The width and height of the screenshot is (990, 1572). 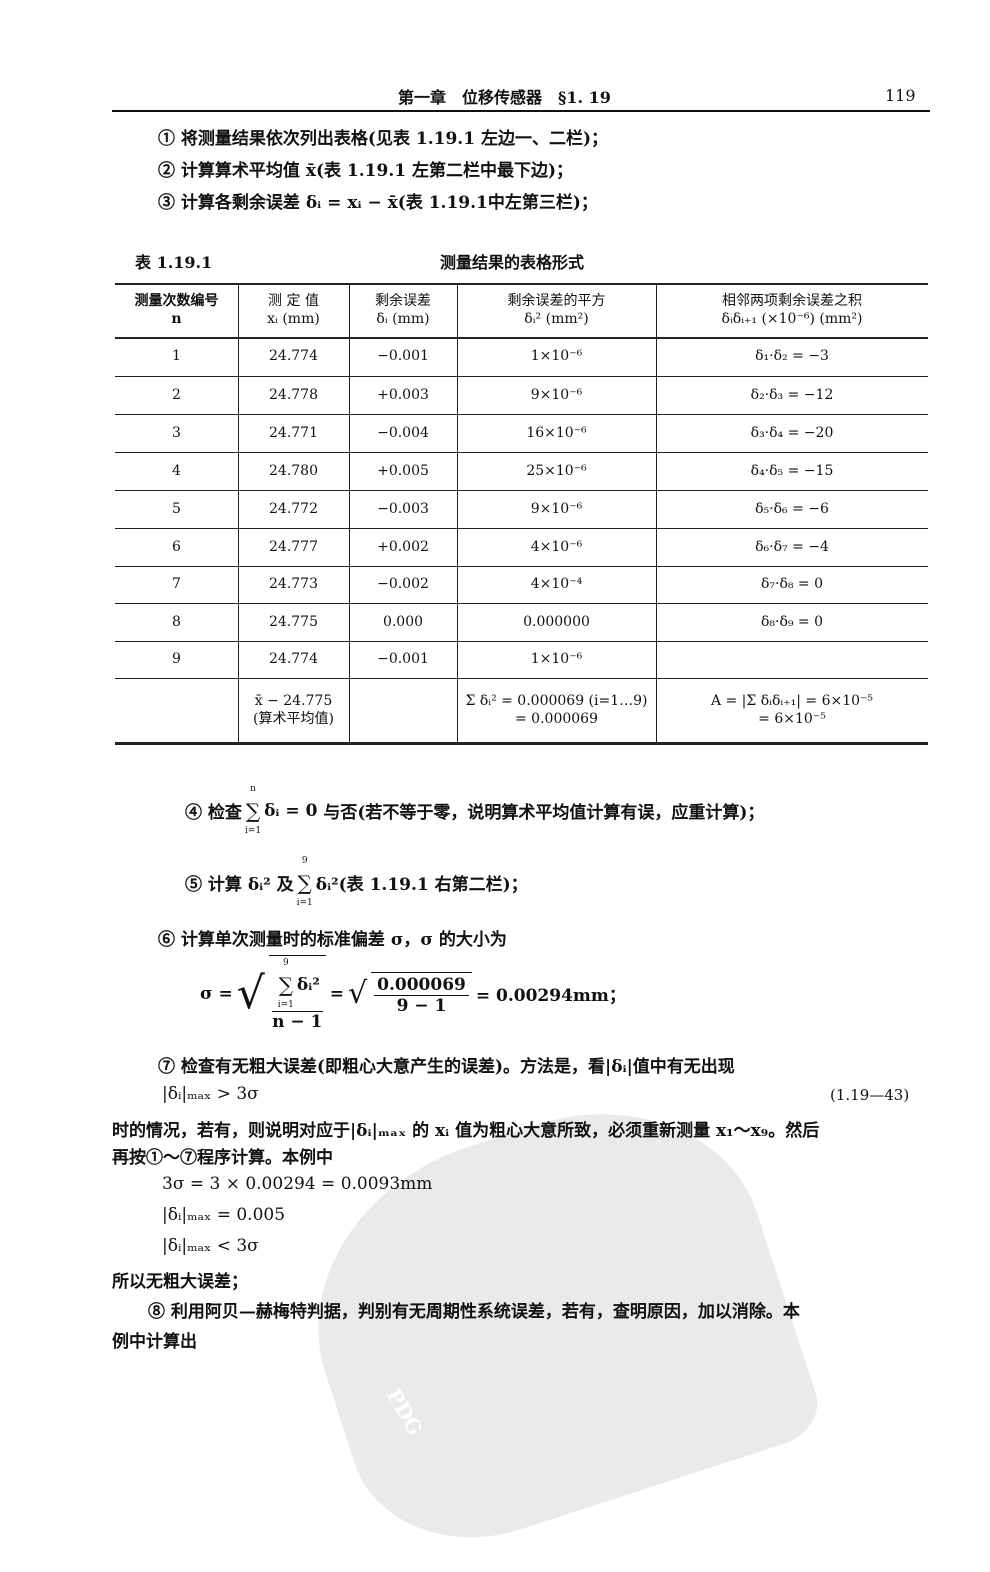 I want to click on table-header-cell: 测量次数编号 n, so click(x=176, y=310).